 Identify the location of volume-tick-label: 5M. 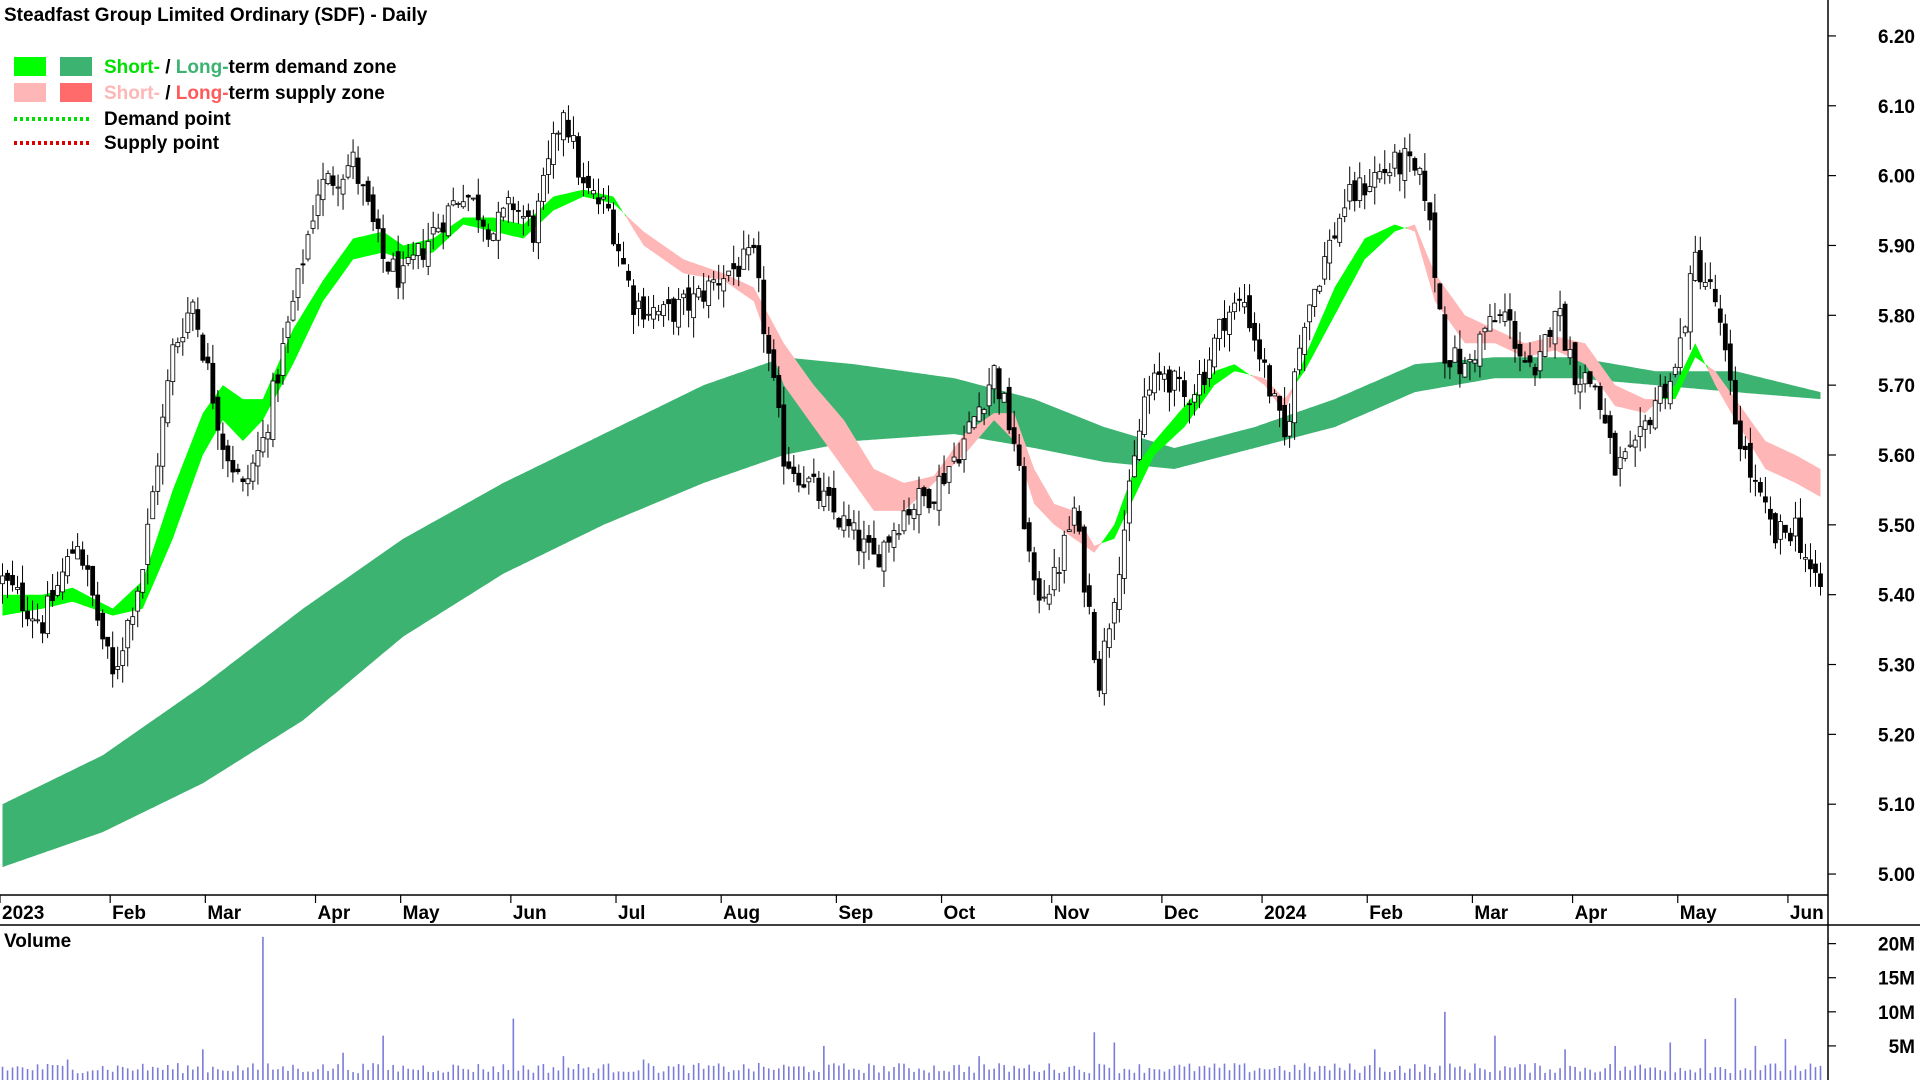
(1902, 1047).